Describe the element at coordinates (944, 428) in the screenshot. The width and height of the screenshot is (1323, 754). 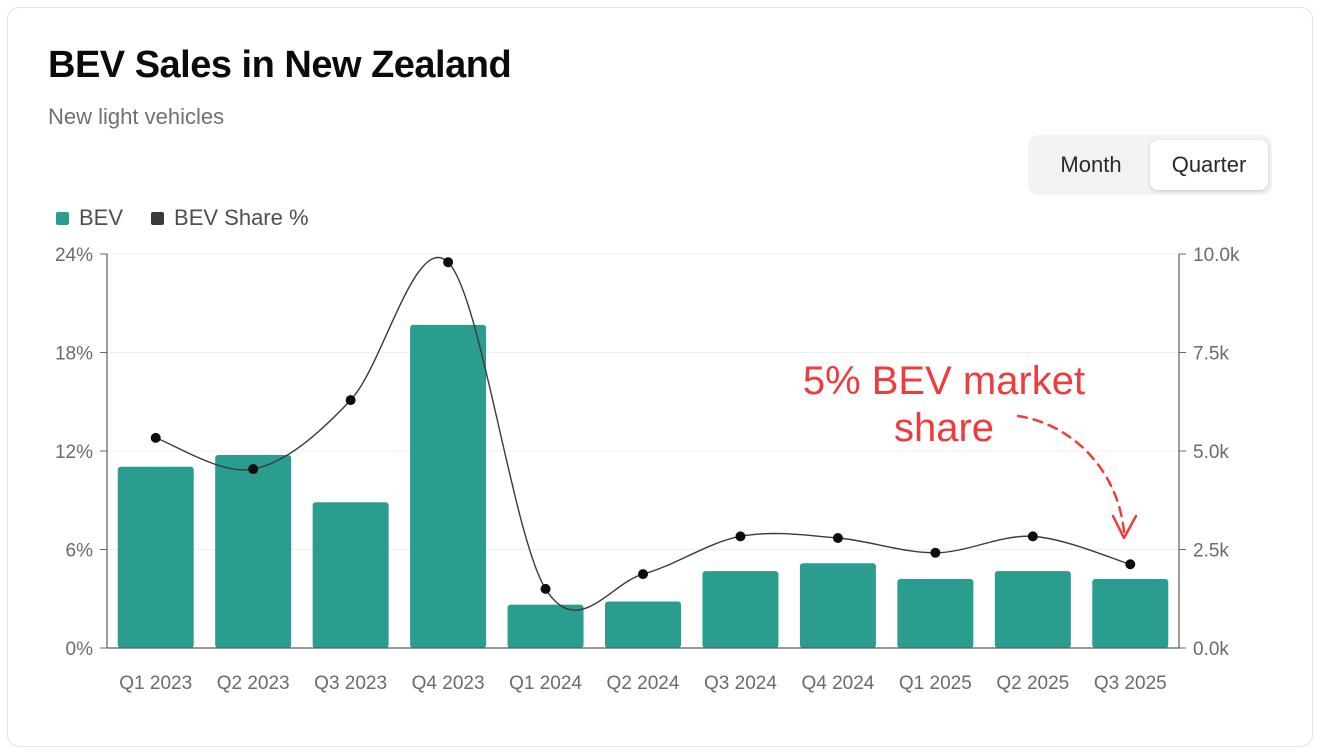
I see `annotation-text-line2: share` at that location.